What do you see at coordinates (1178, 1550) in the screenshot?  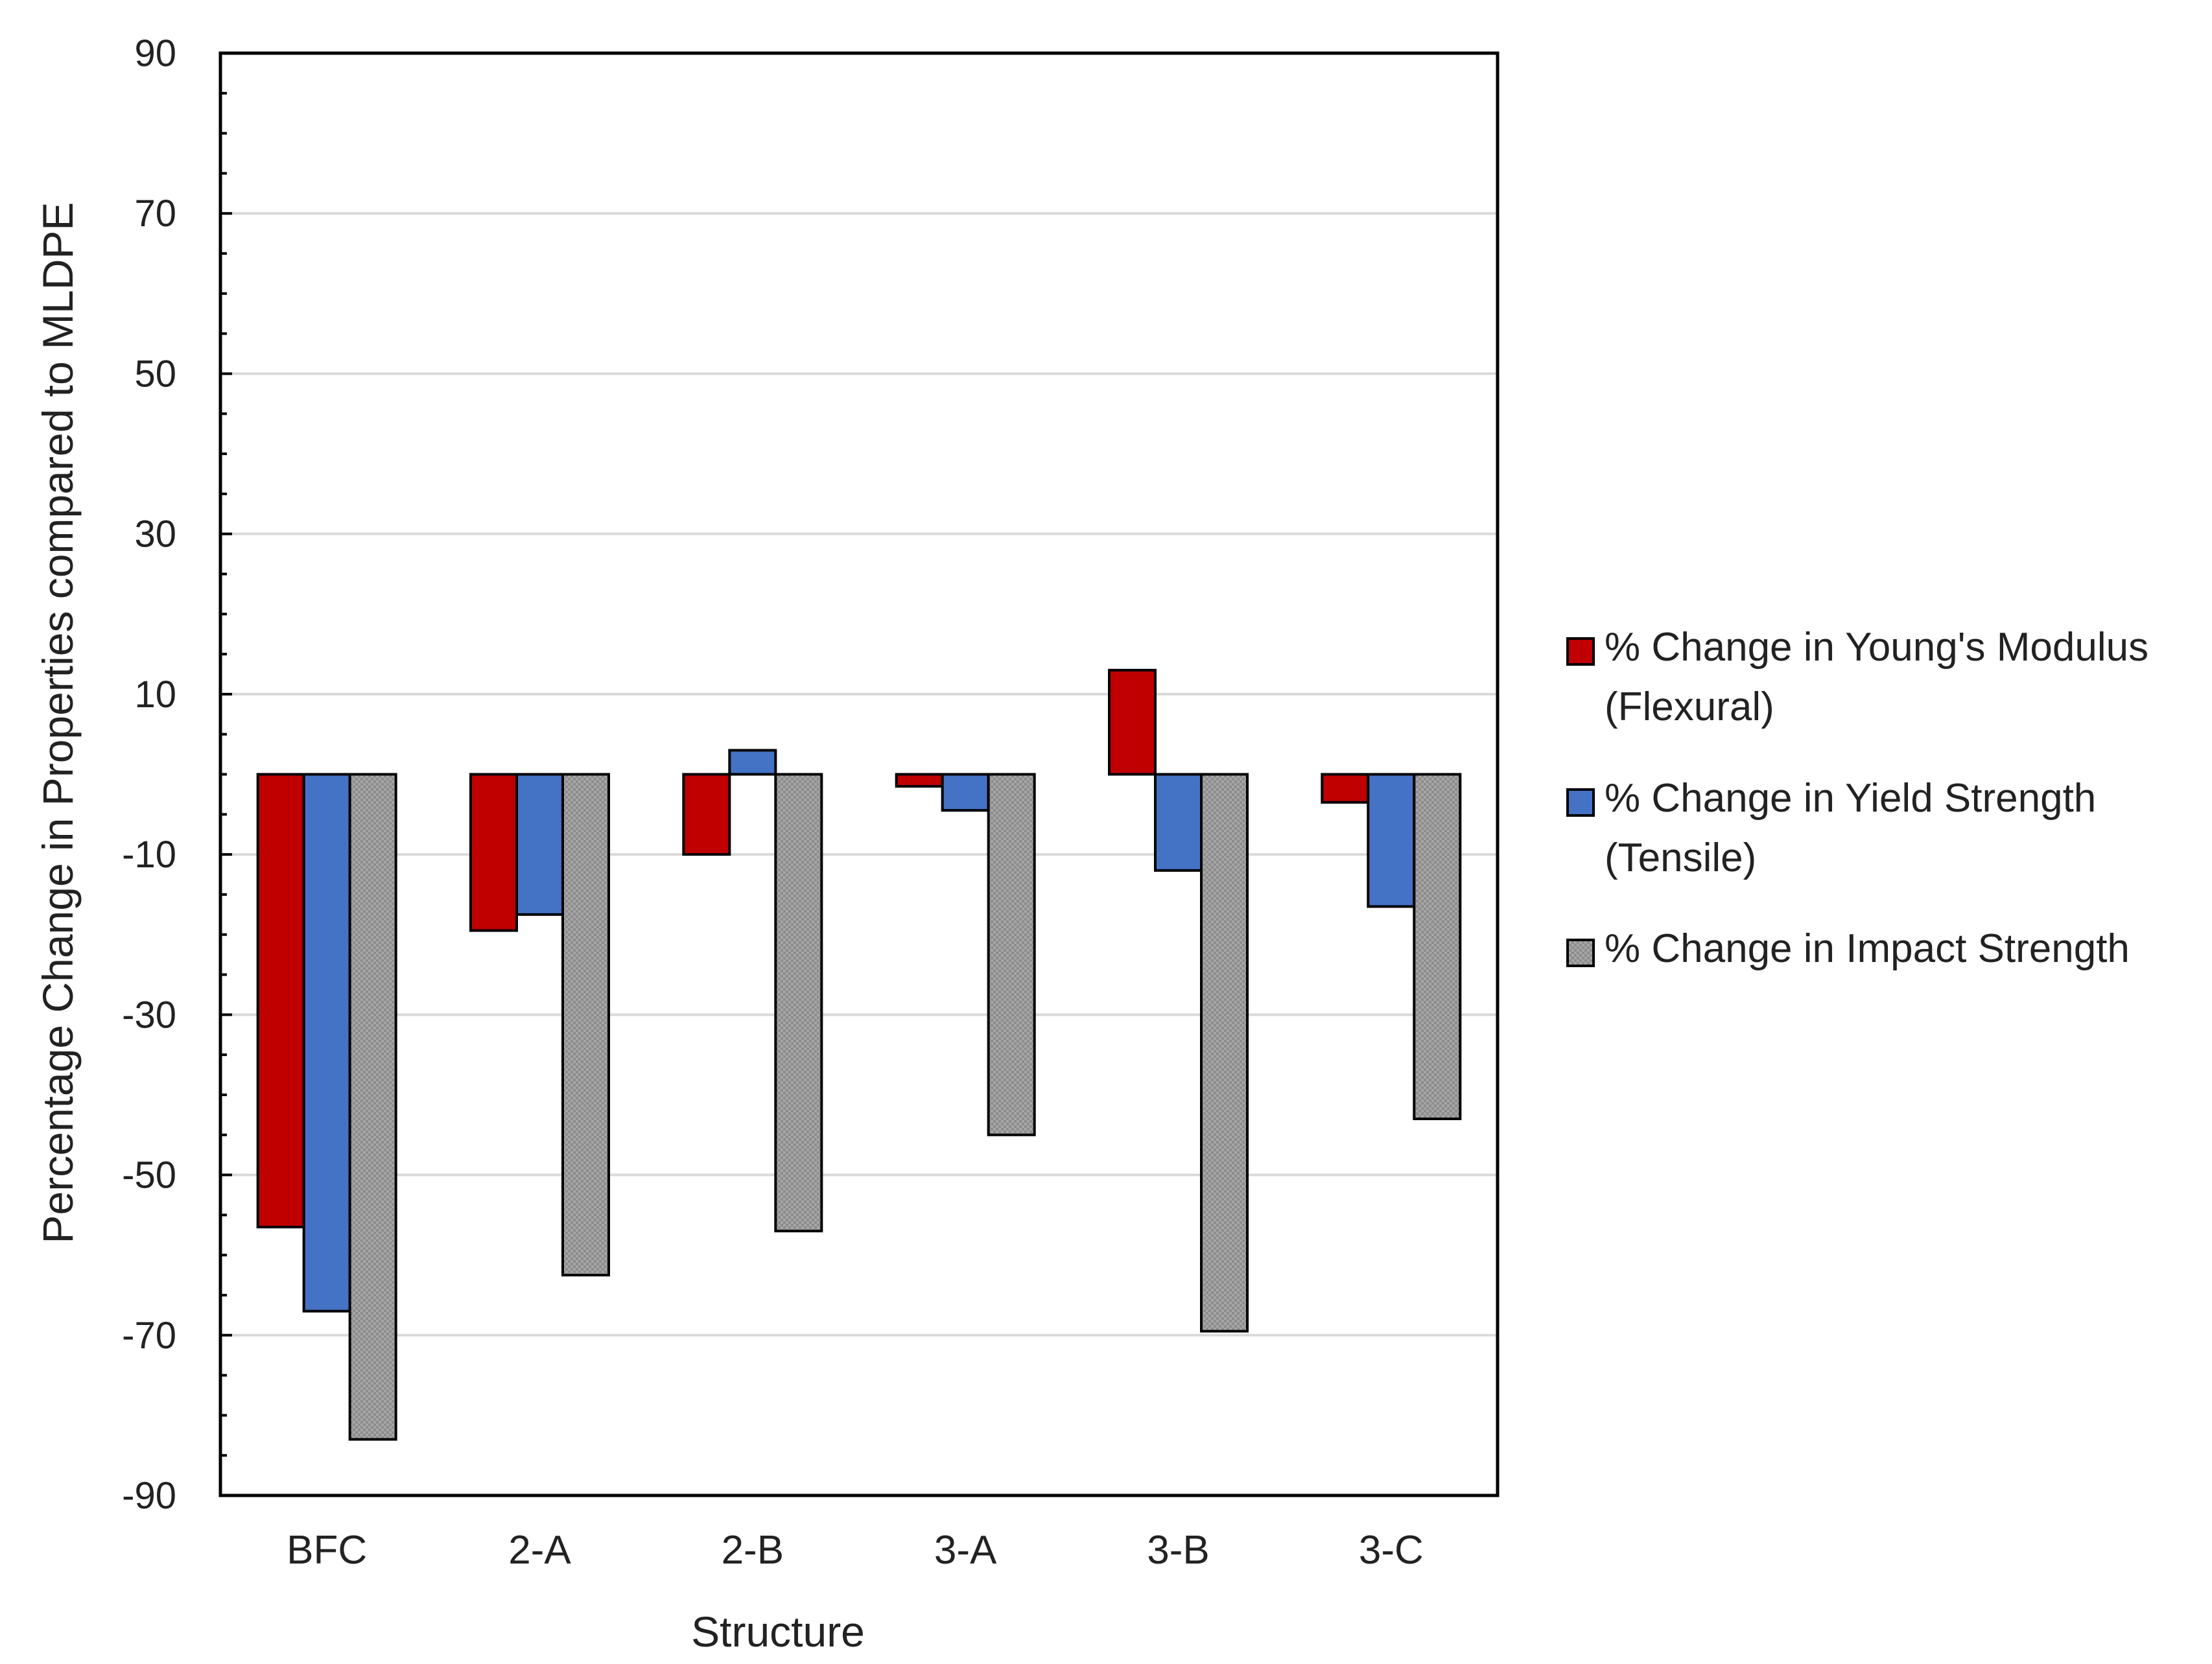 I see `x-tick-label: 3-B` at bounding box center [1178, 1550].